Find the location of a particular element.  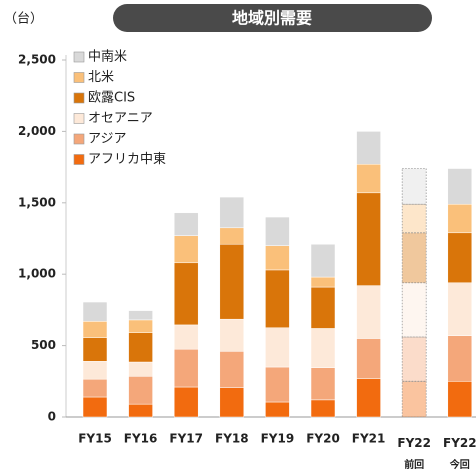

x-tick-label: FY15 is located at coordinates (95, 439).